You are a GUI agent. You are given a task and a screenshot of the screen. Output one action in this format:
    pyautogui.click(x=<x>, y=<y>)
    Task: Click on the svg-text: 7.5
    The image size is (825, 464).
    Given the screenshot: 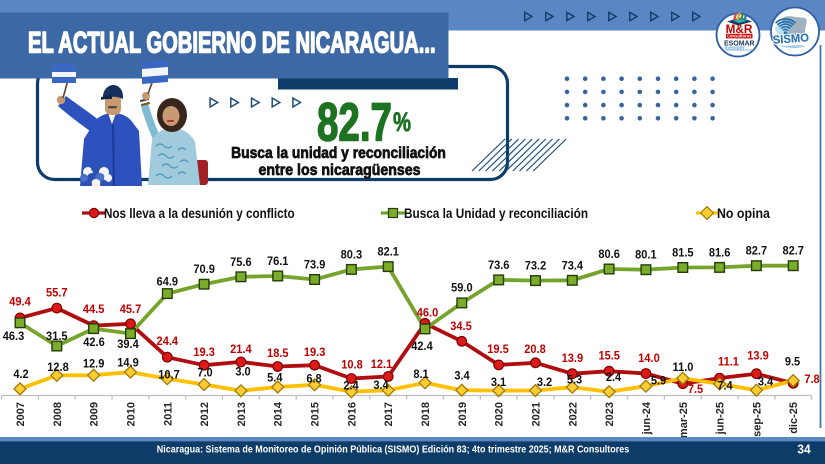 What is the action you would take?
    pyautogui.click(x=696, y=390)
    